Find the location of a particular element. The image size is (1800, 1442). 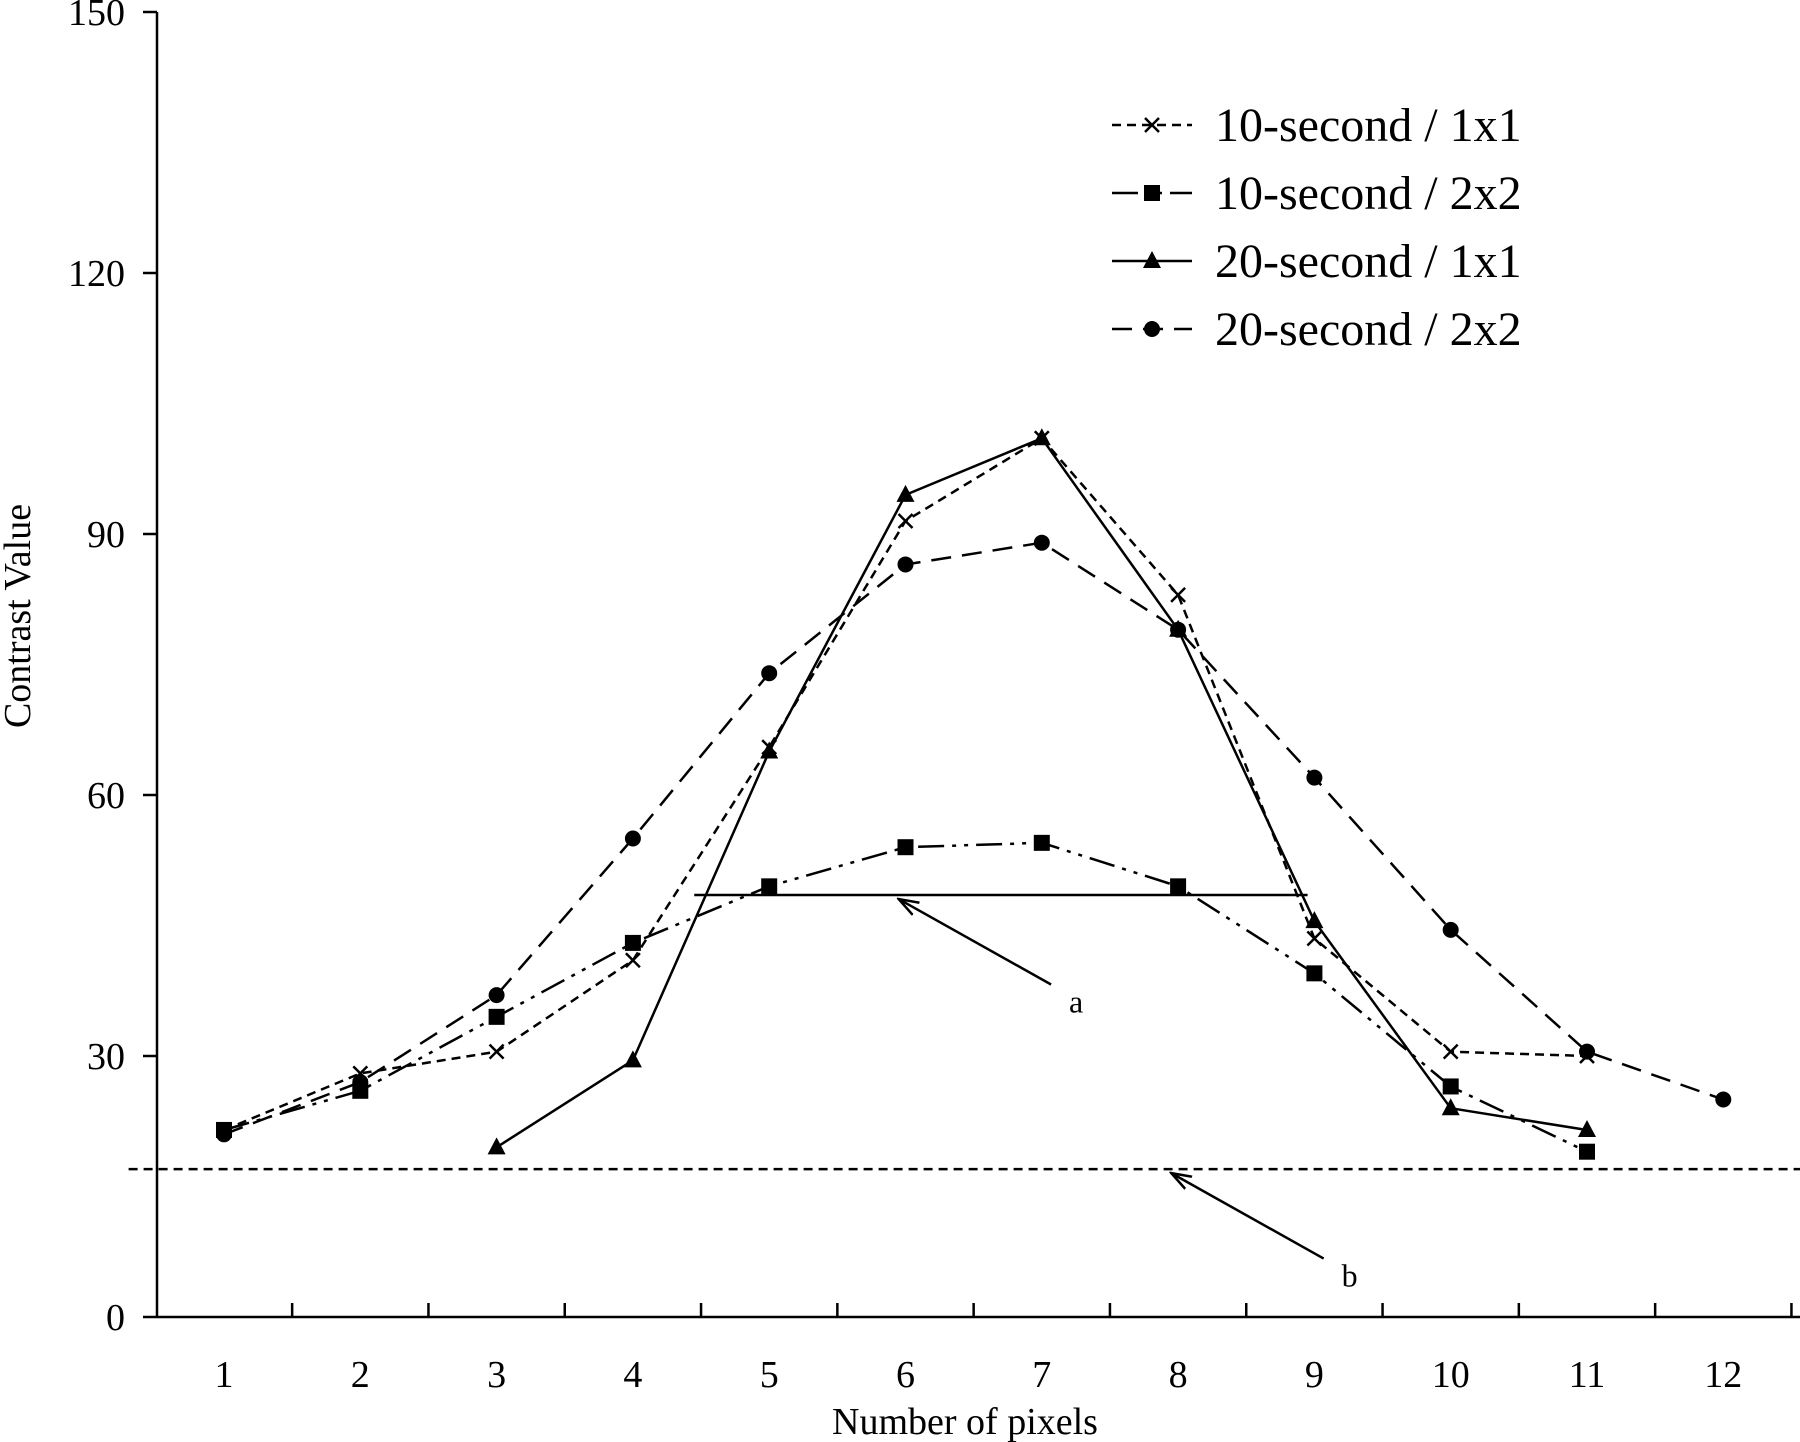

x-tick-label: 1 is located at coordinates (224, 1375).